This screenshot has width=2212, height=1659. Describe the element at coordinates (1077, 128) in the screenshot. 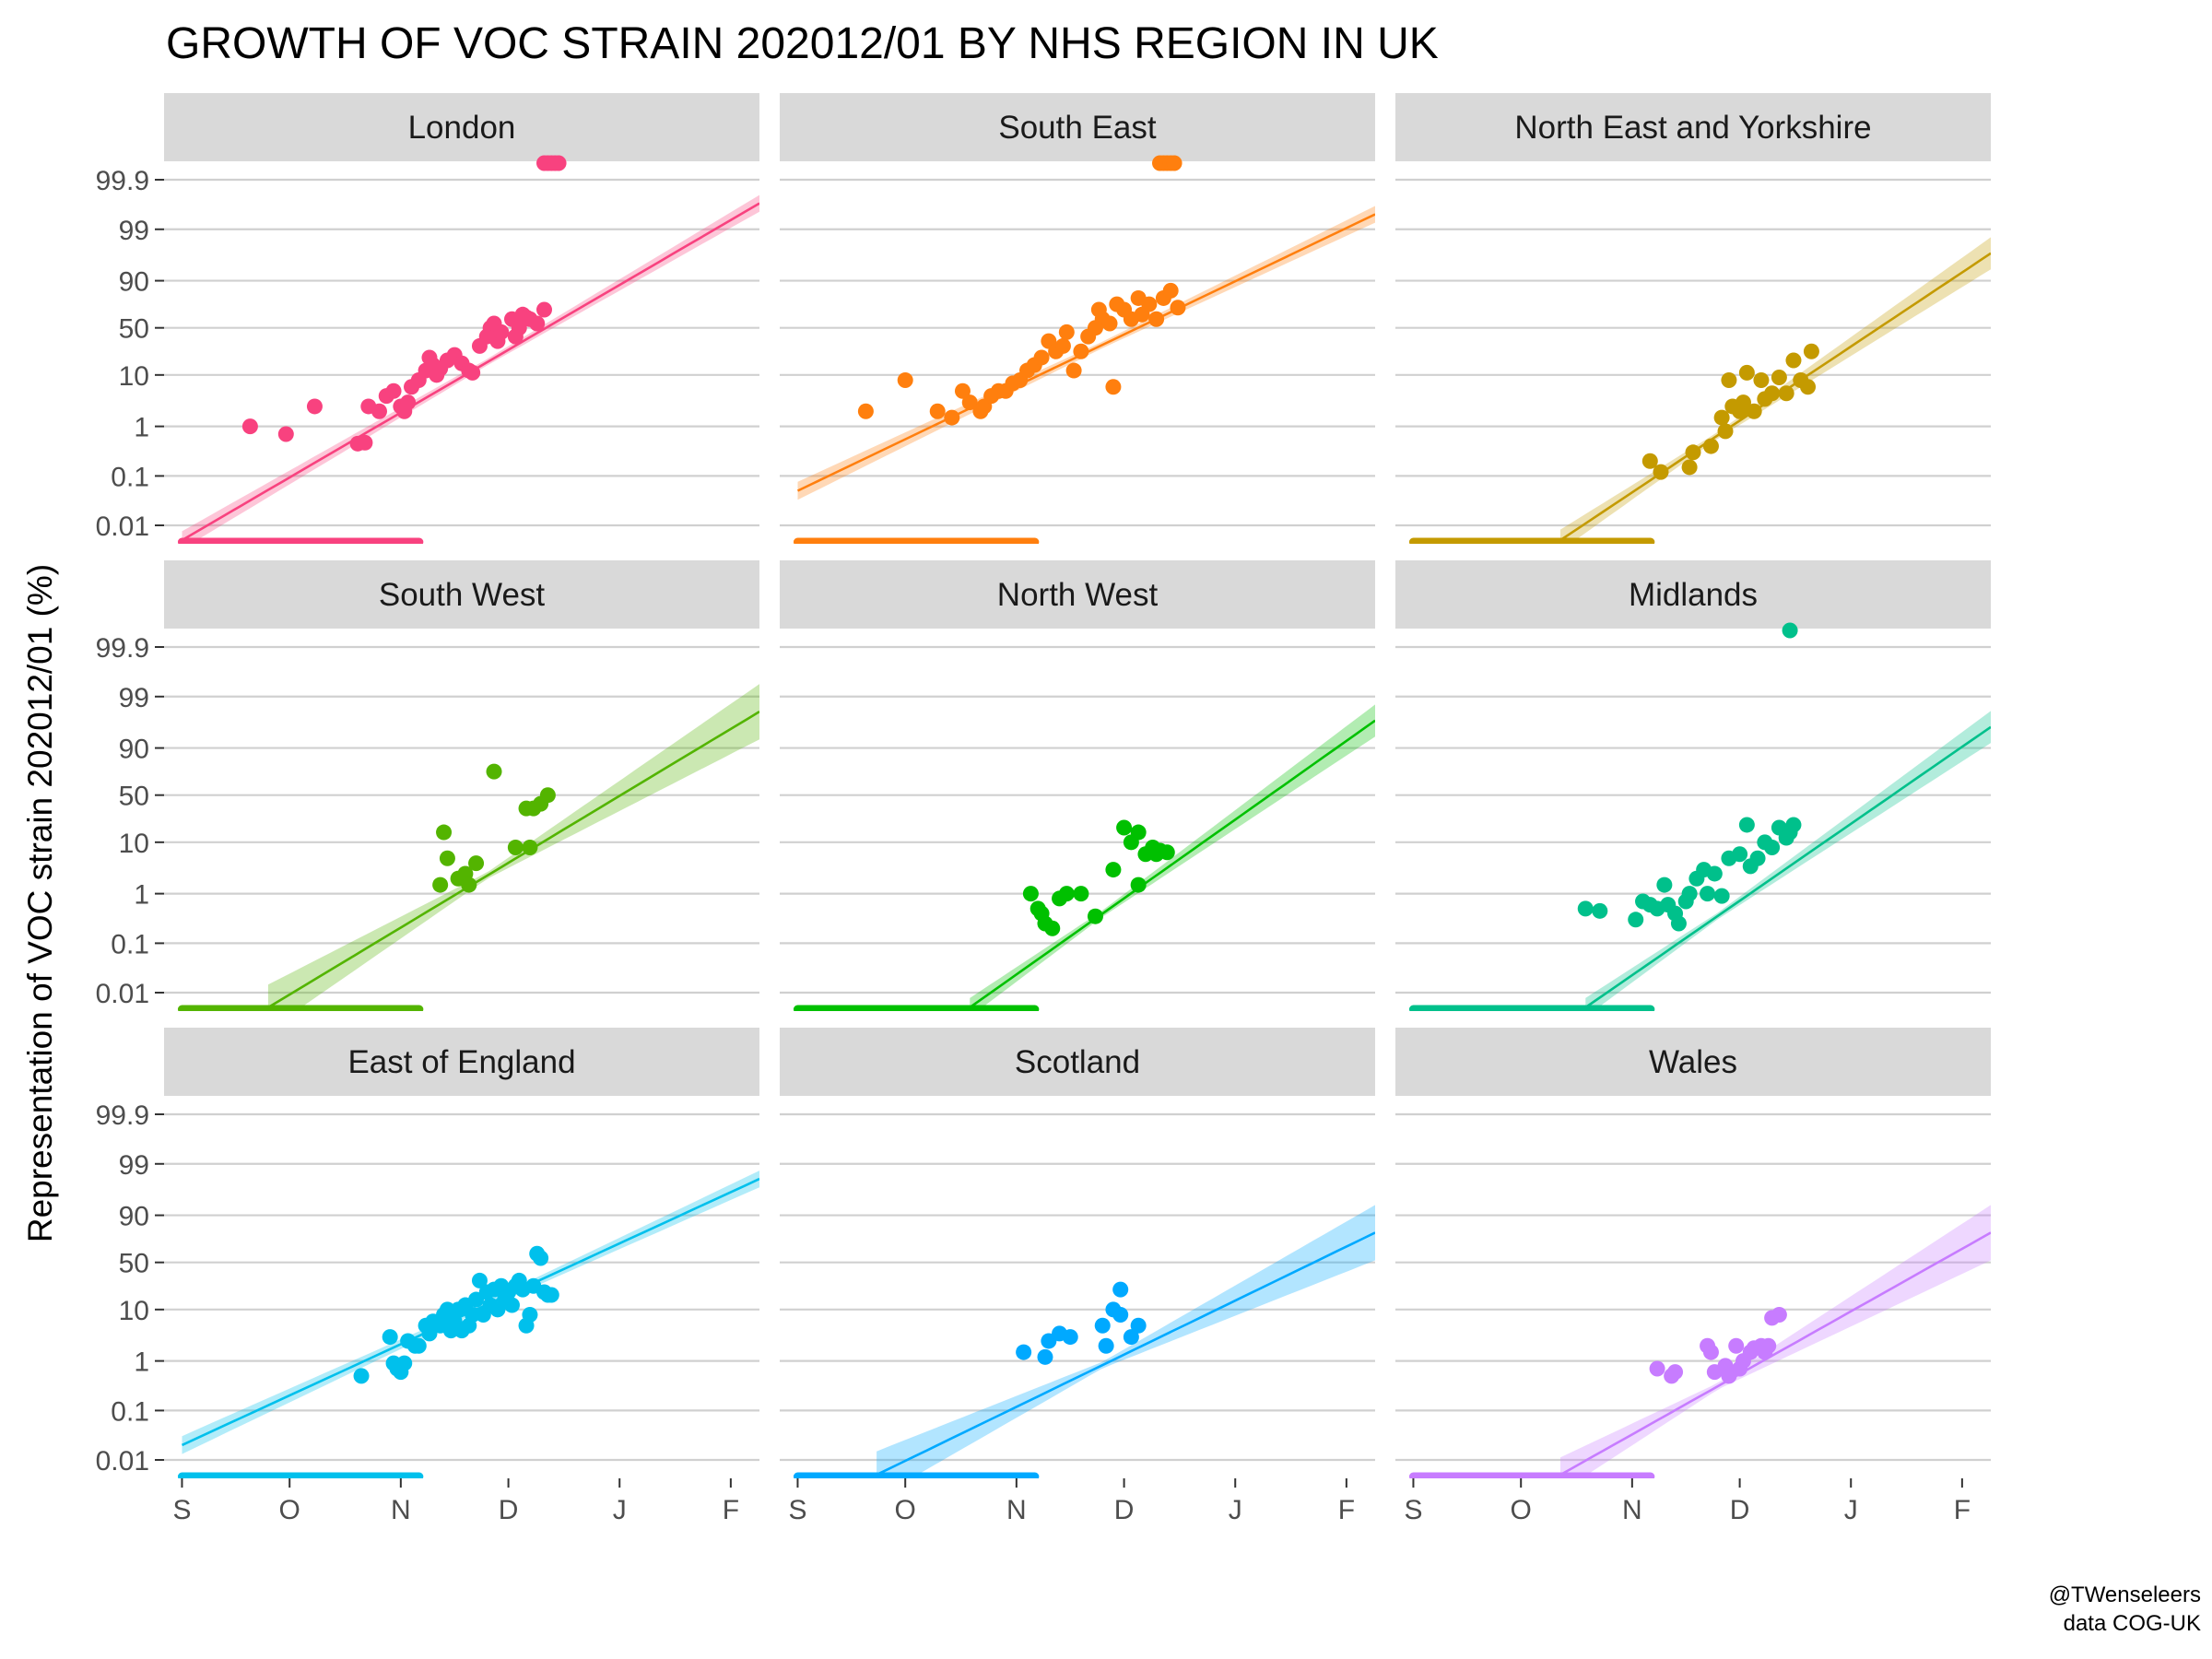

I see `facet-strip-label: South East` at that location.